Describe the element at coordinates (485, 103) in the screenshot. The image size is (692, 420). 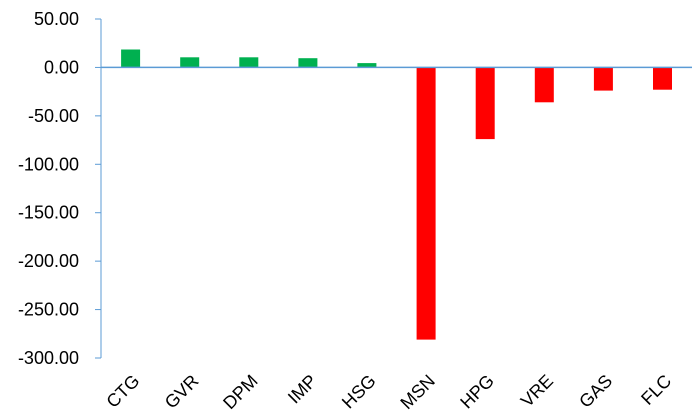
I see `bar-hpg` at that location.